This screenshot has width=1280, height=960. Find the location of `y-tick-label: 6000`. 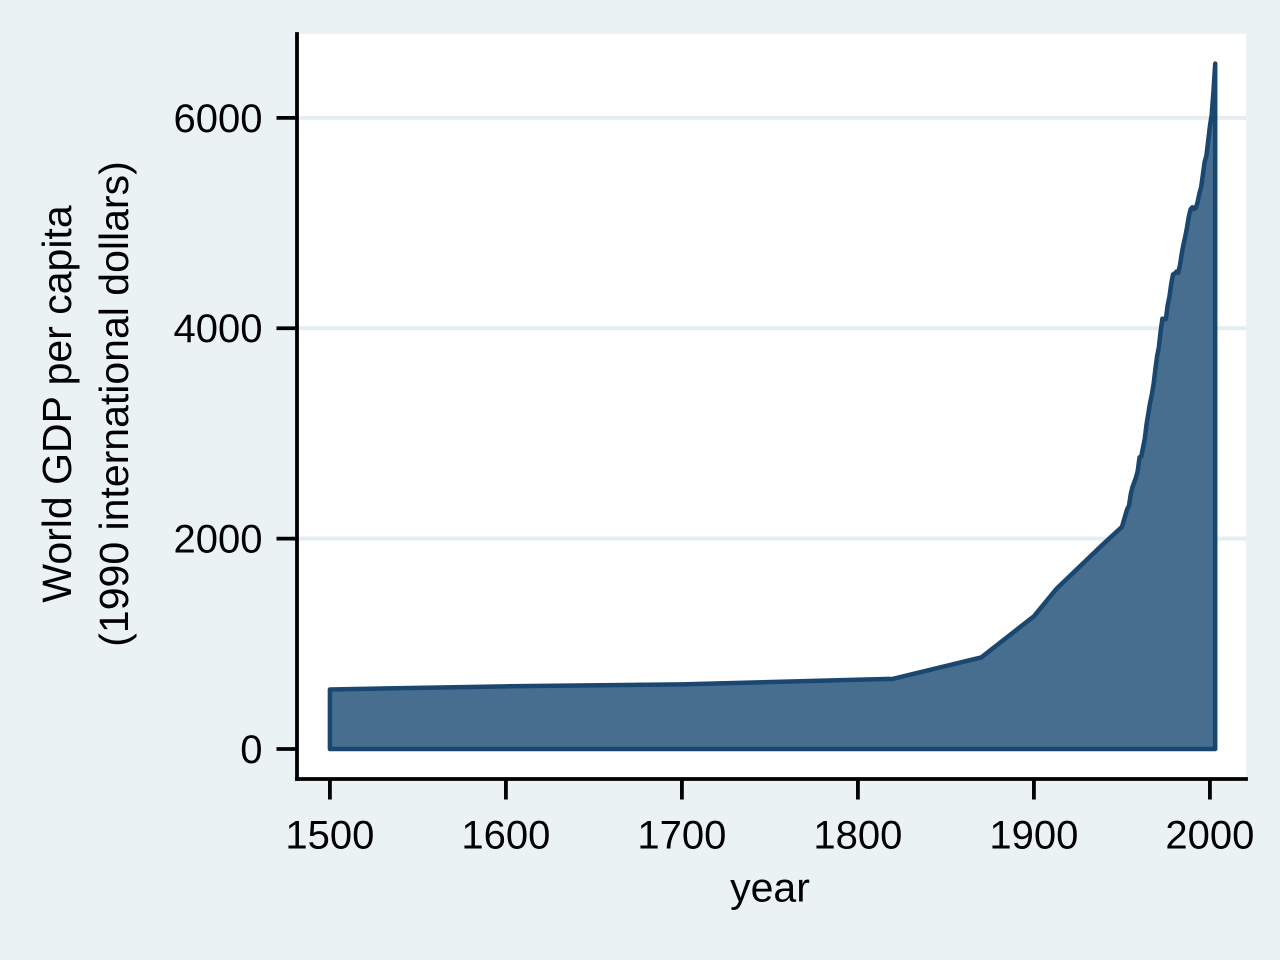

y-tick-label: 6000 is located at coordinates (218, 119).